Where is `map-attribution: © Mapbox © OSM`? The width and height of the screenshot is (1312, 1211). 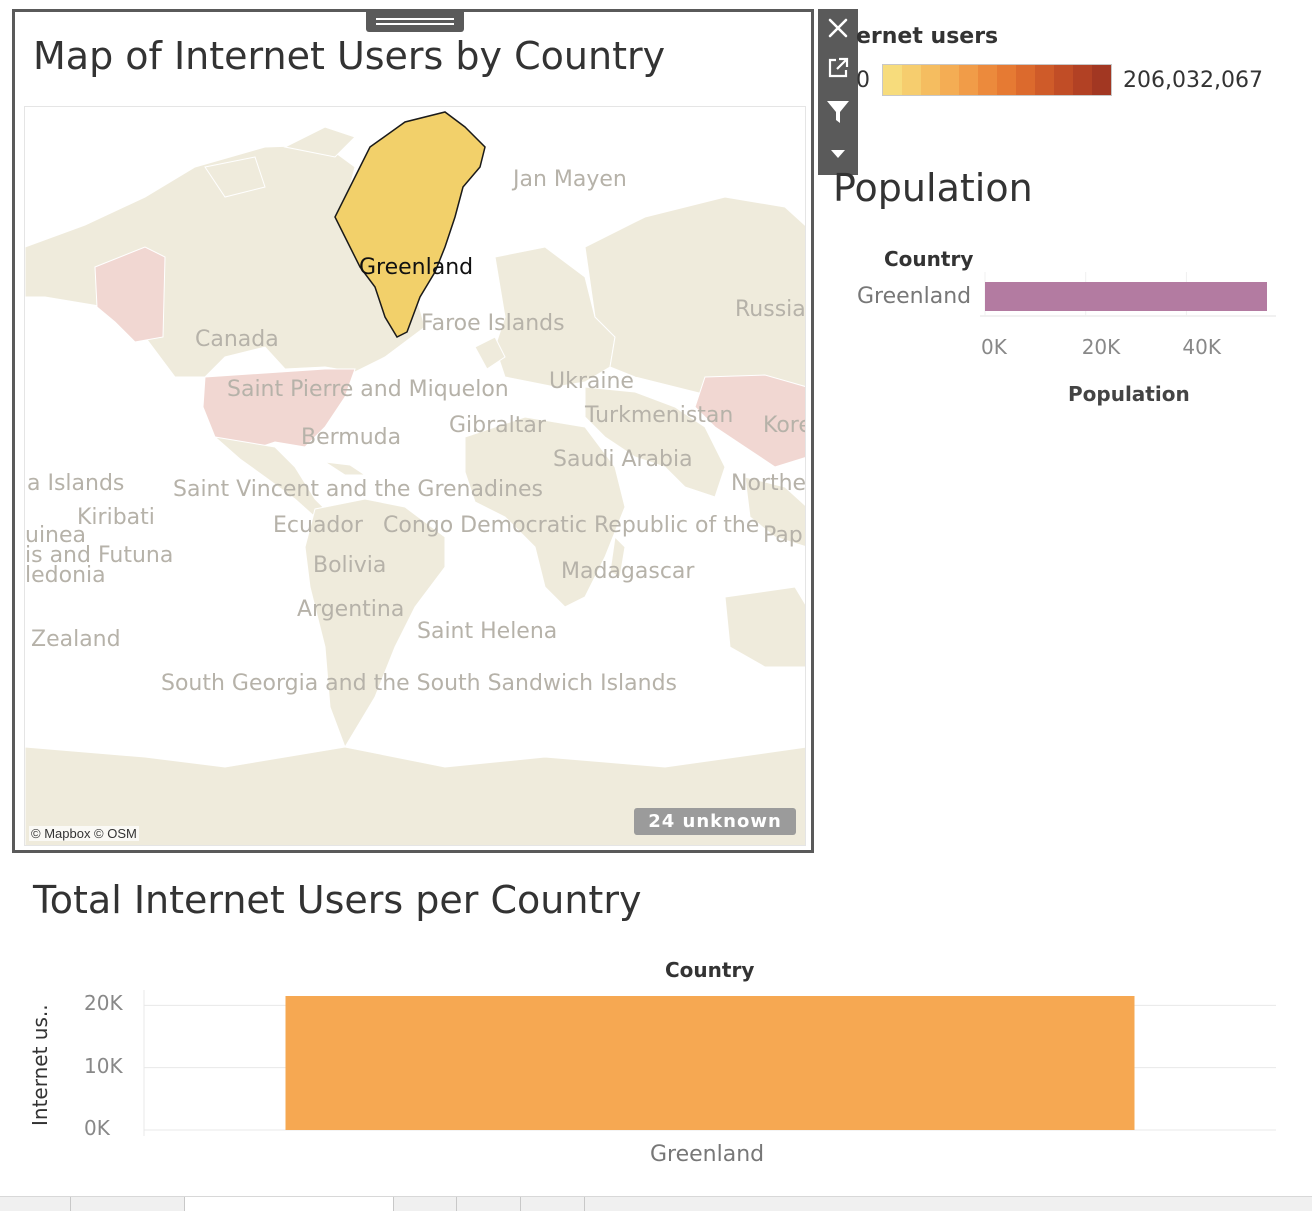
map-attribution: © Mapbox © OSM is located at coordinates (84, 833).